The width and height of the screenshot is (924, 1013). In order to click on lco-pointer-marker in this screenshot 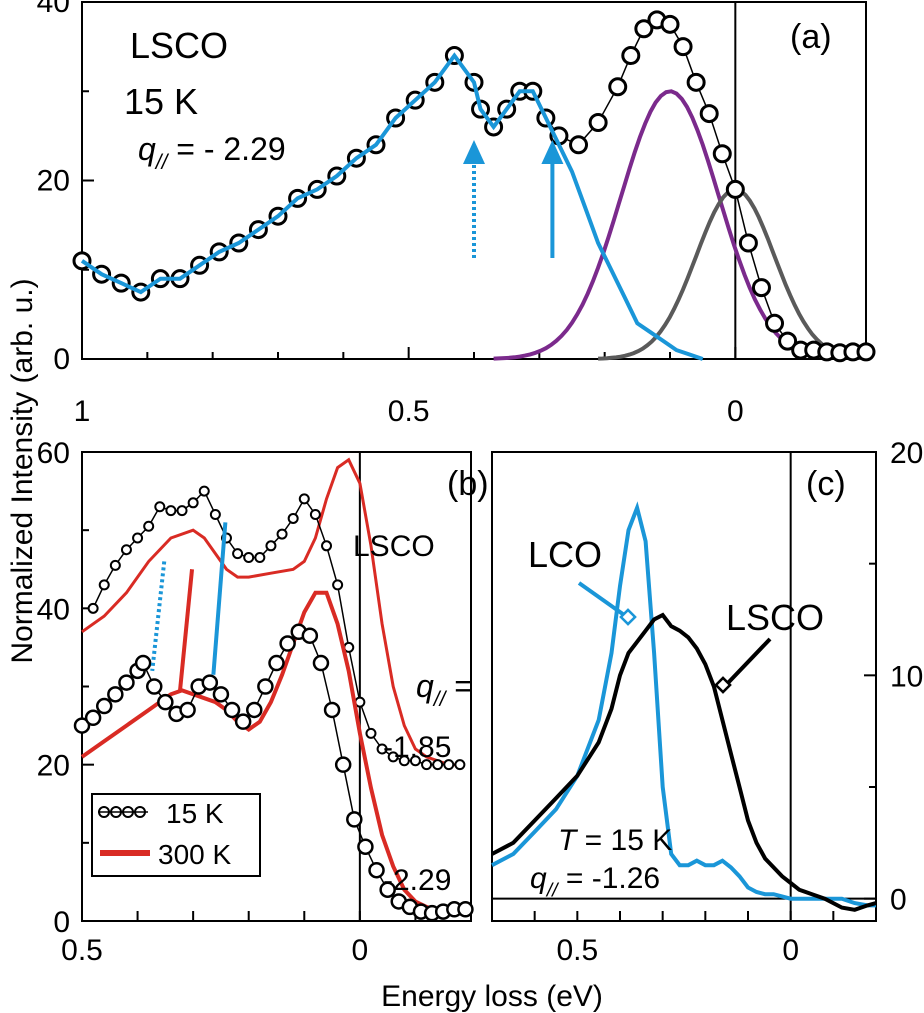, I will do `click(628, 617)`.